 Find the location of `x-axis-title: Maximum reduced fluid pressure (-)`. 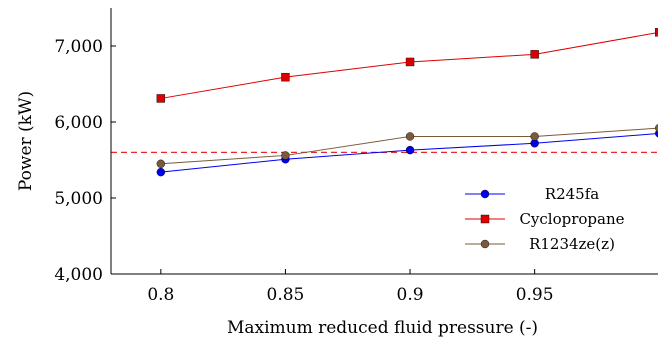

x-axis-title: Maximum reduced fluid pressure (-) is located at coordinates (382, 328).